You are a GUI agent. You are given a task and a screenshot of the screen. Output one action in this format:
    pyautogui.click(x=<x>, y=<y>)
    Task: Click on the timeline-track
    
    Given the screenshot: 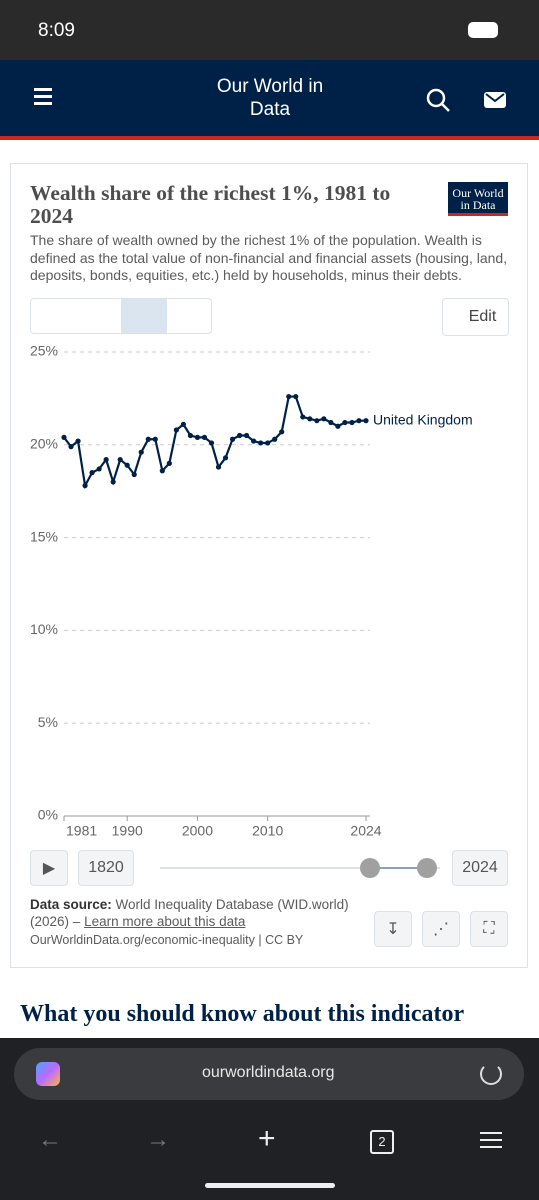 What is the action you would take?
    pyautogui.click(x=300, y=868)
    